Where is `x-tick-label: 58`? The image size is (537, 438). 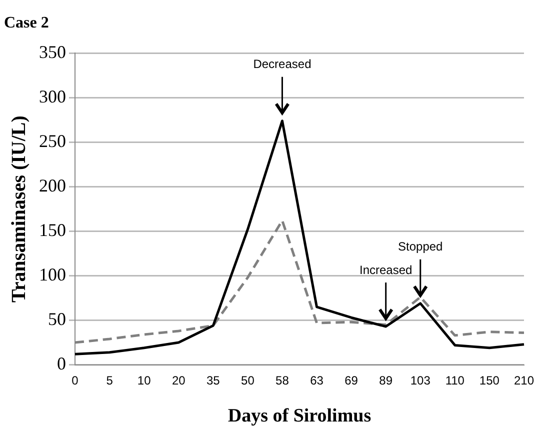
x-tick-label: 58 is located at coordinates (283, 380).